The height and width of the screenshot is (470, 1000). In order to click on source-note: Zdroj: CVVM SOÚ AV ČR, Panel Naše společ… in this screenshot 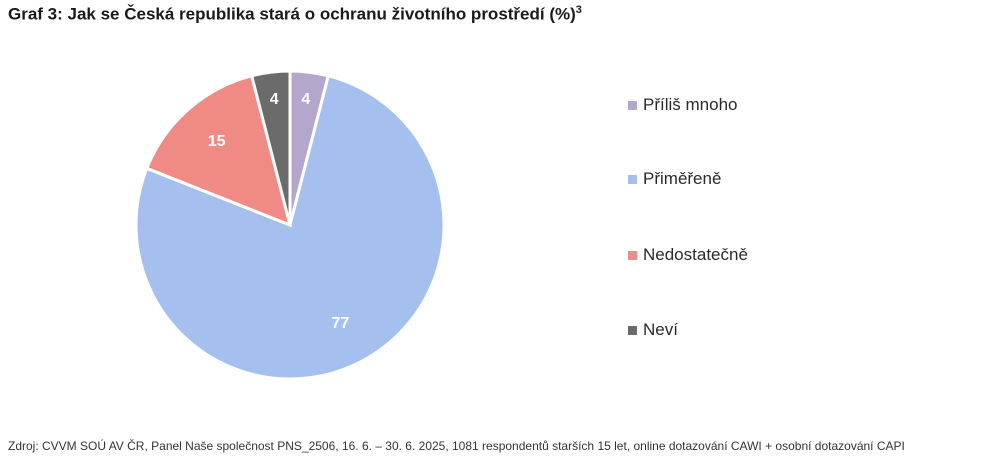, I will do `click(456, 446)`.